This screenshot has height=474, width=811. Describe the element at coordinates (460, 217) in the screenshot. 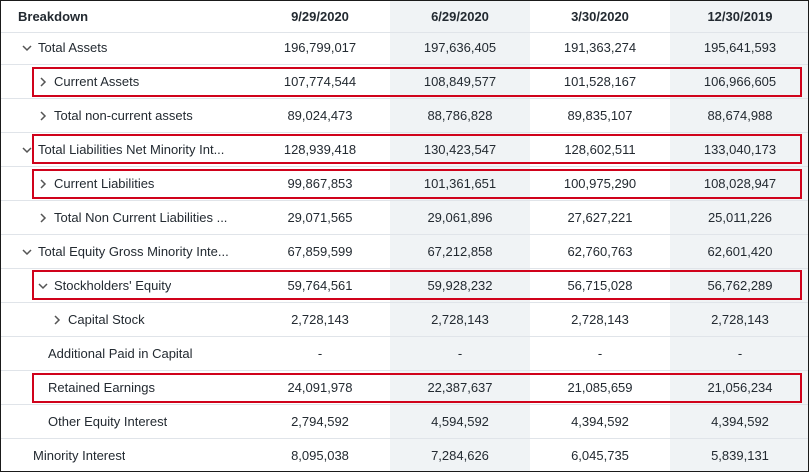

I see `value-cell-2: 29,061,896` at that location.